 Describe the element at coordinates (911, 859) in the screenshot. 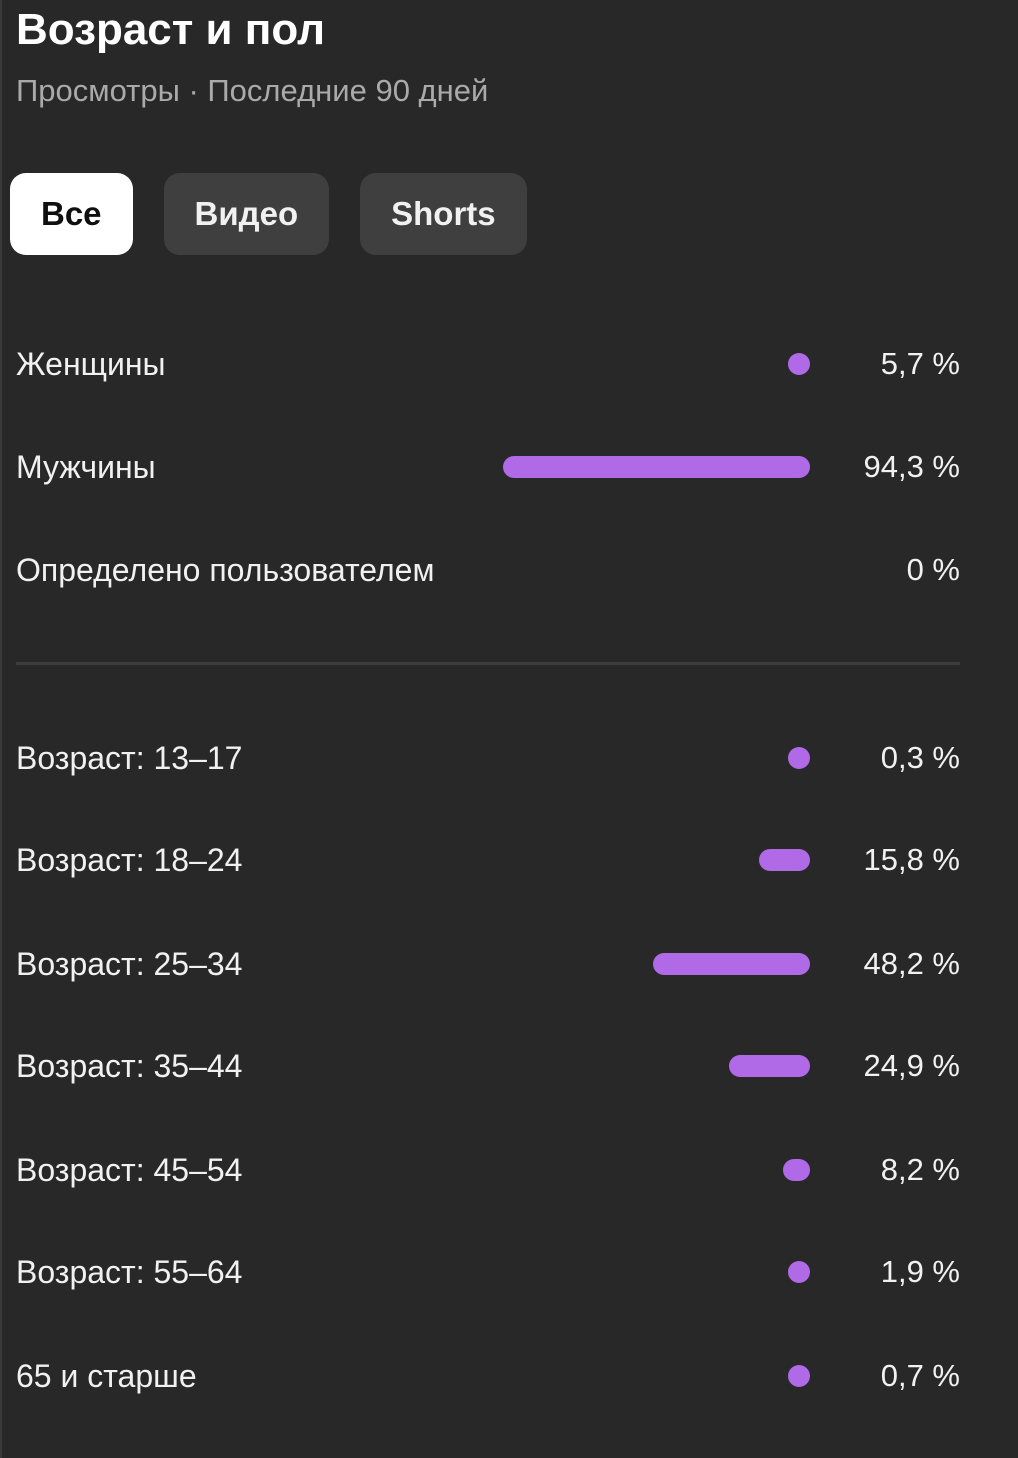

I see `row-value: 15,8 %` at that location.